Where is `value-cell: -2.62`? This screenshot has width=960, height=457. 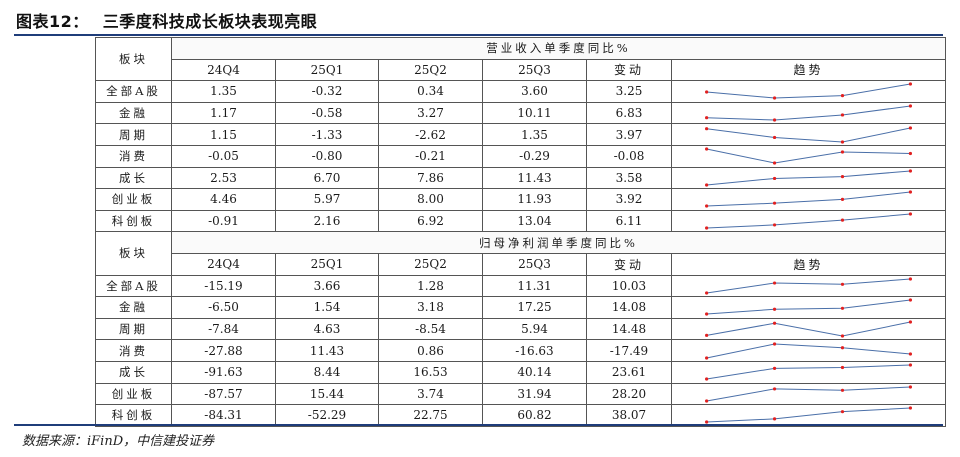 value-cell: -2.62 is located at coordinates (430, 134).